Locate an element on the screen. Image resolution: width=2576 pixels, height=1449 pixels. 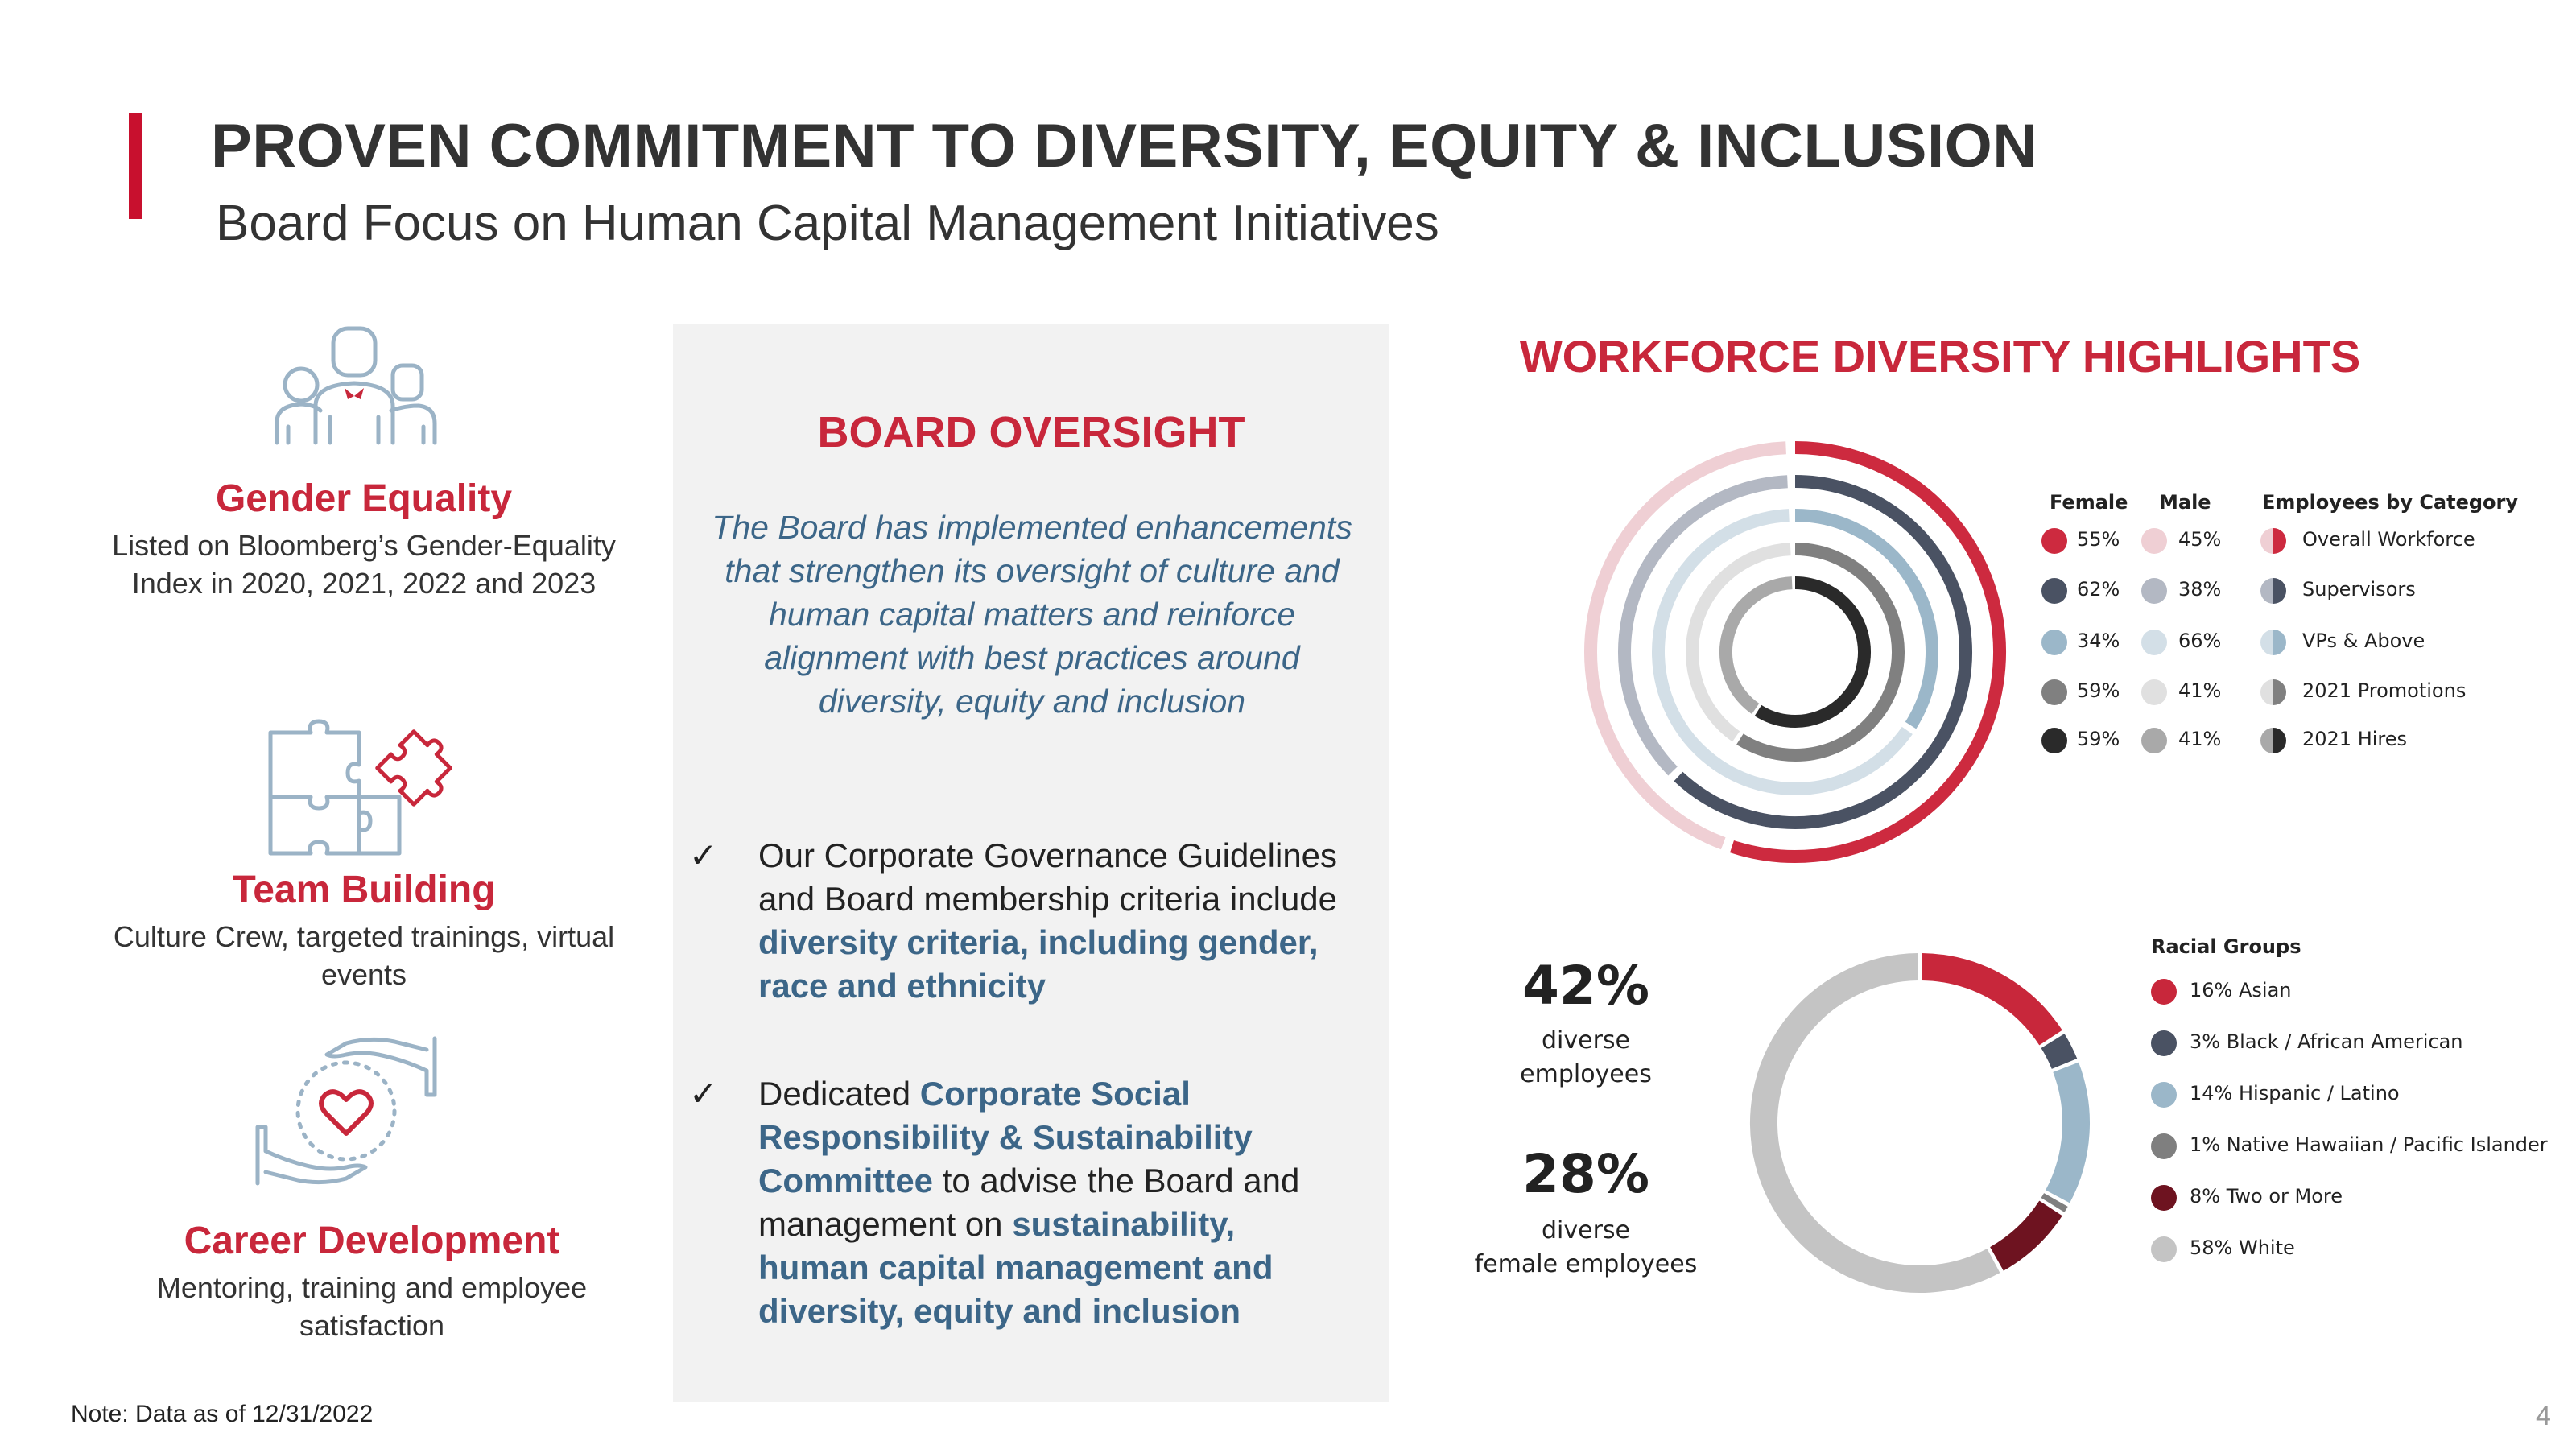
puzzle-icon is located at coordinates (360, 787).